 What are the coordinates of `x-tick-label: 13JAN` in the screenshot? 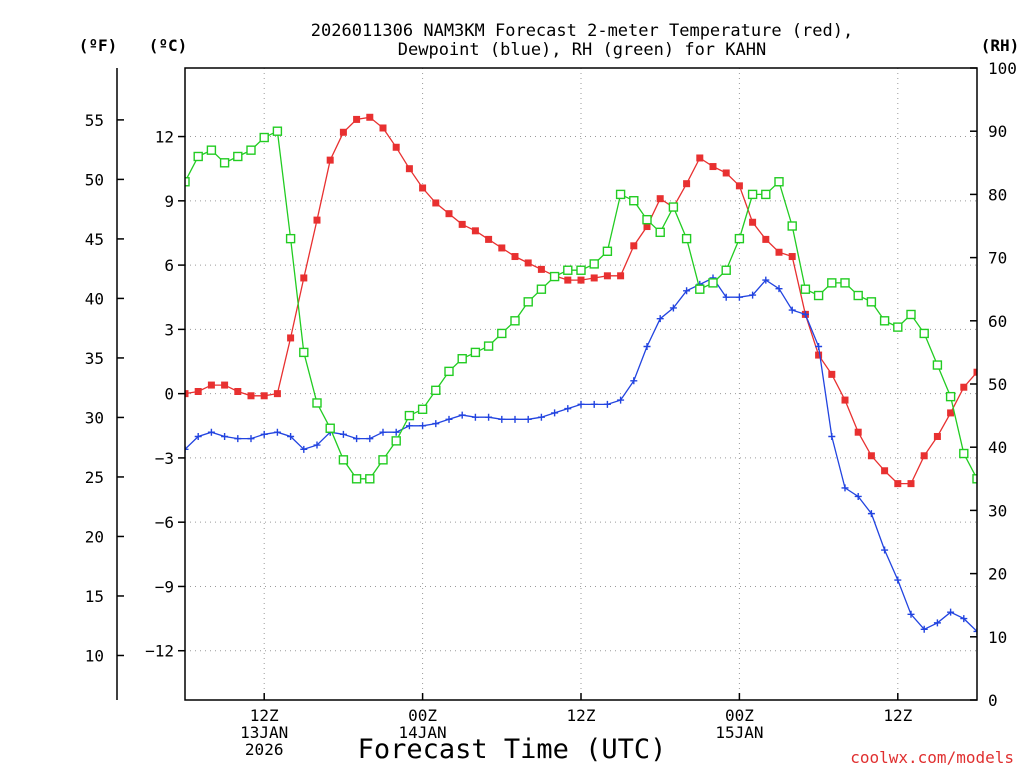 It's located at (264, 732).